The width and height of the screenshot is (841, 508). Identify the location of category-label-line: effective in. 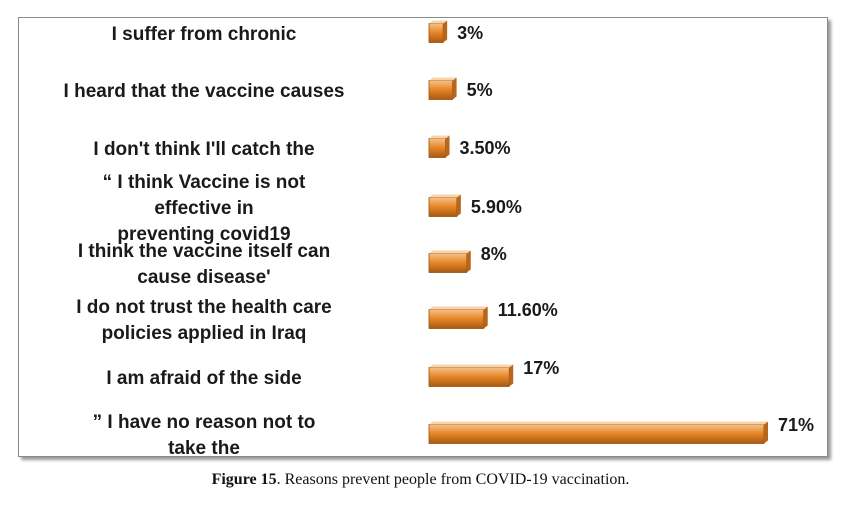
(203, 208).